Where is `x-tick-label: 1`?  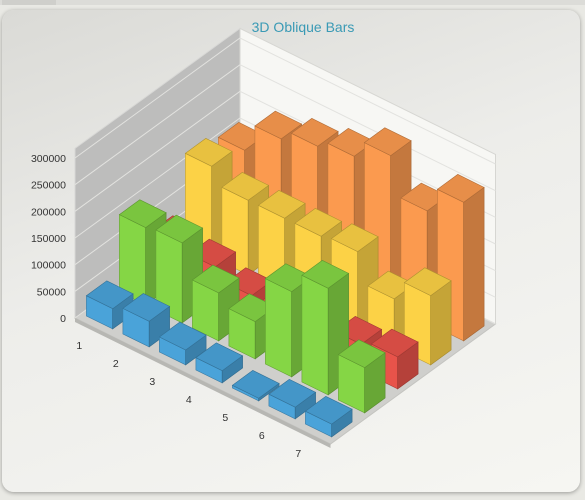
x-tick-label: 1 is located at coordinates (79, 346).